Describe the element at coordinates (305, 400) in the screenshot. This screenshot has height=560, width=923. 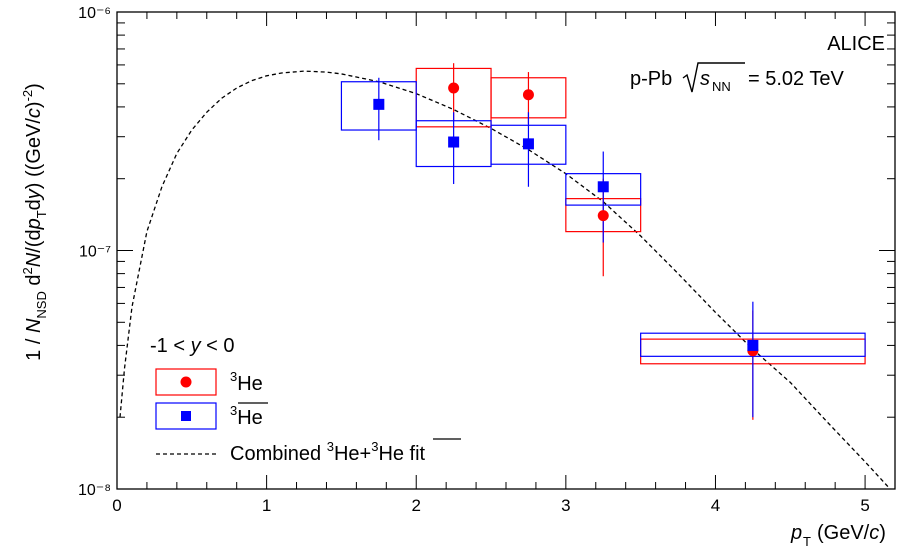
I see `legend: -1 < y < 0 3He 3He Combined 3He+3He fit` at that location.